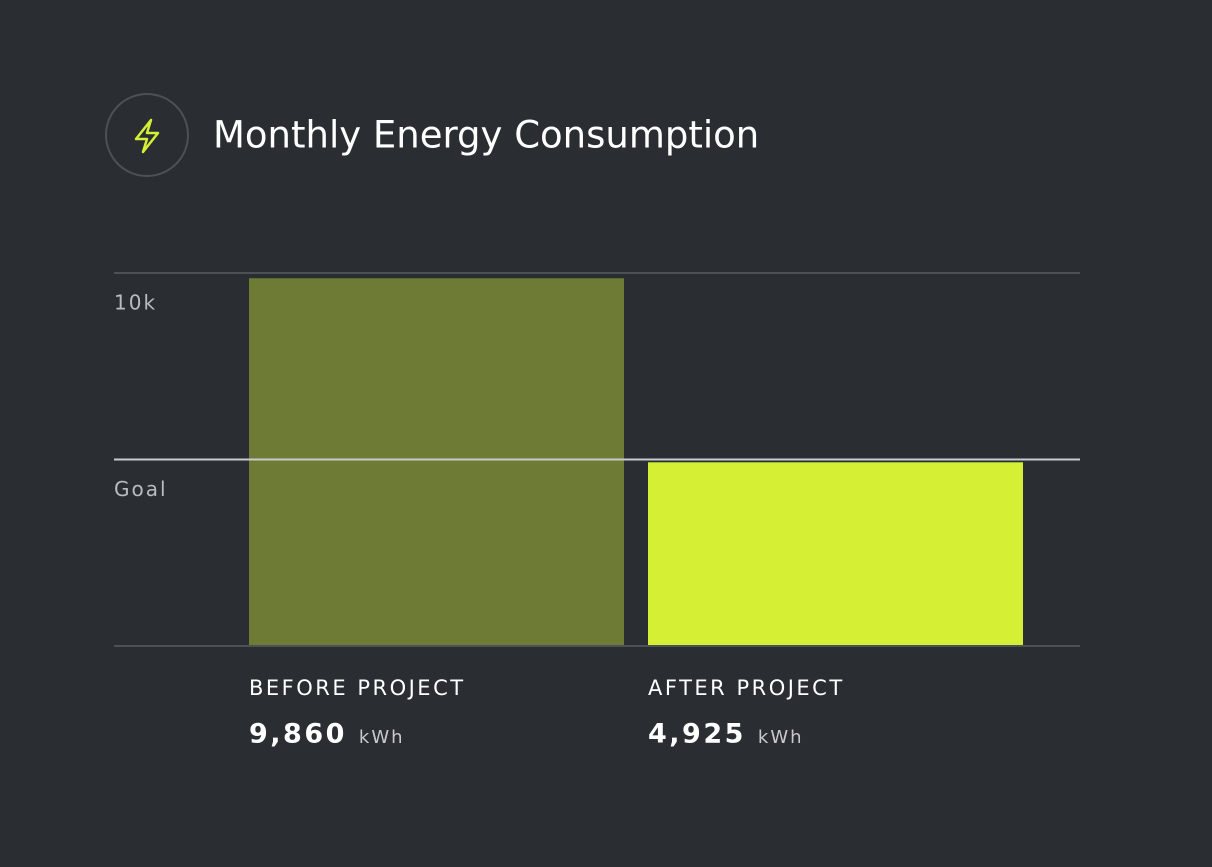 This screenshot has height=867, width=1212. Describe the element at coordinates (746, 688) in the screenshot. I see `category-label: AFTER PROJECT` at that location.